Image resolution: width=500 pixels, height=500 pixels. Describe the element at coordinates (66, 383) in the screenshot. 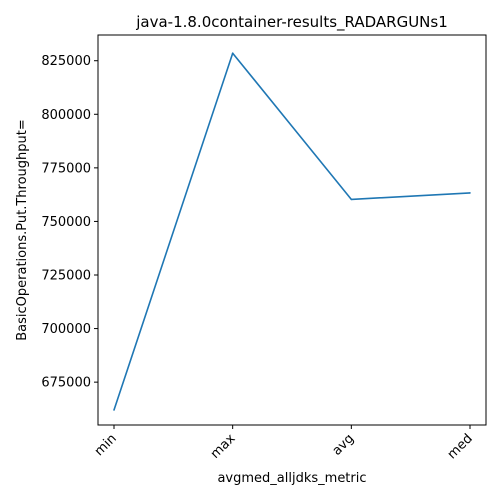

I see `y-tick-label: 675000` at that location.